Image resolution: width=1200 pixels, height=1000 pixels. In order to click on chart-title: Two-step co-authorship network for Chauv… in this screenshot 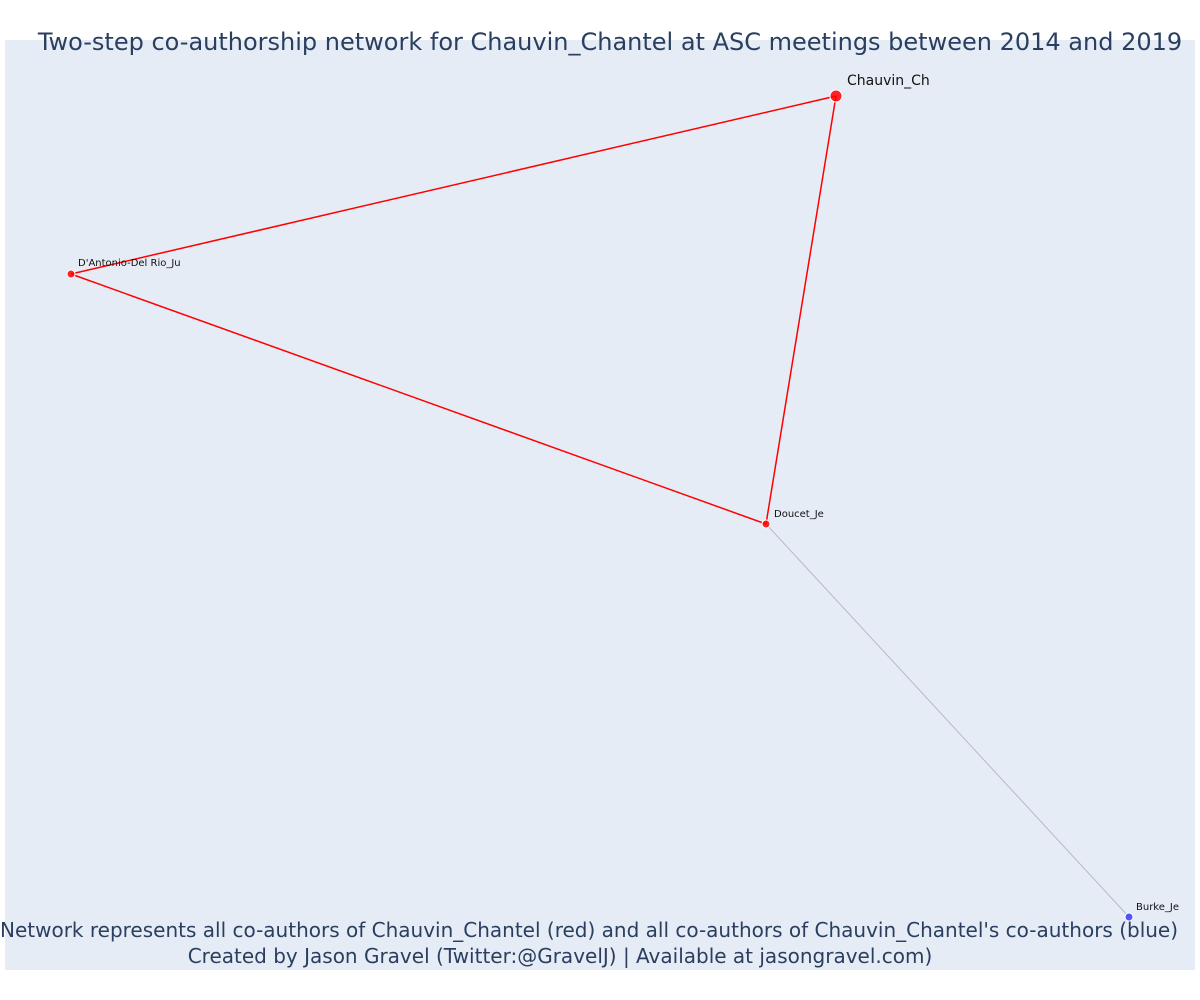, I will do `click(610, 42)`.